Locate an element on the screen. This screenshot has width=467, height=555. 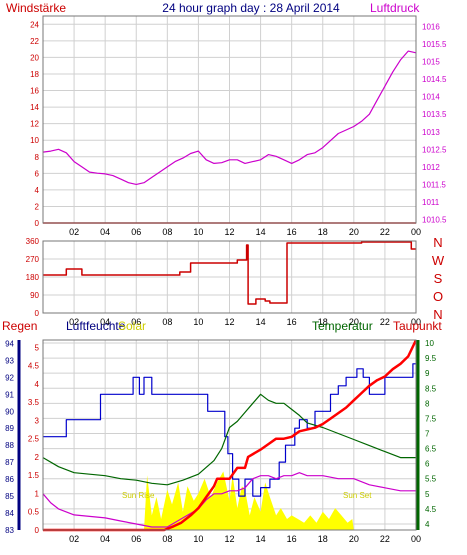
temperatur-label: Temperatur is located at coordinates (342, 326).